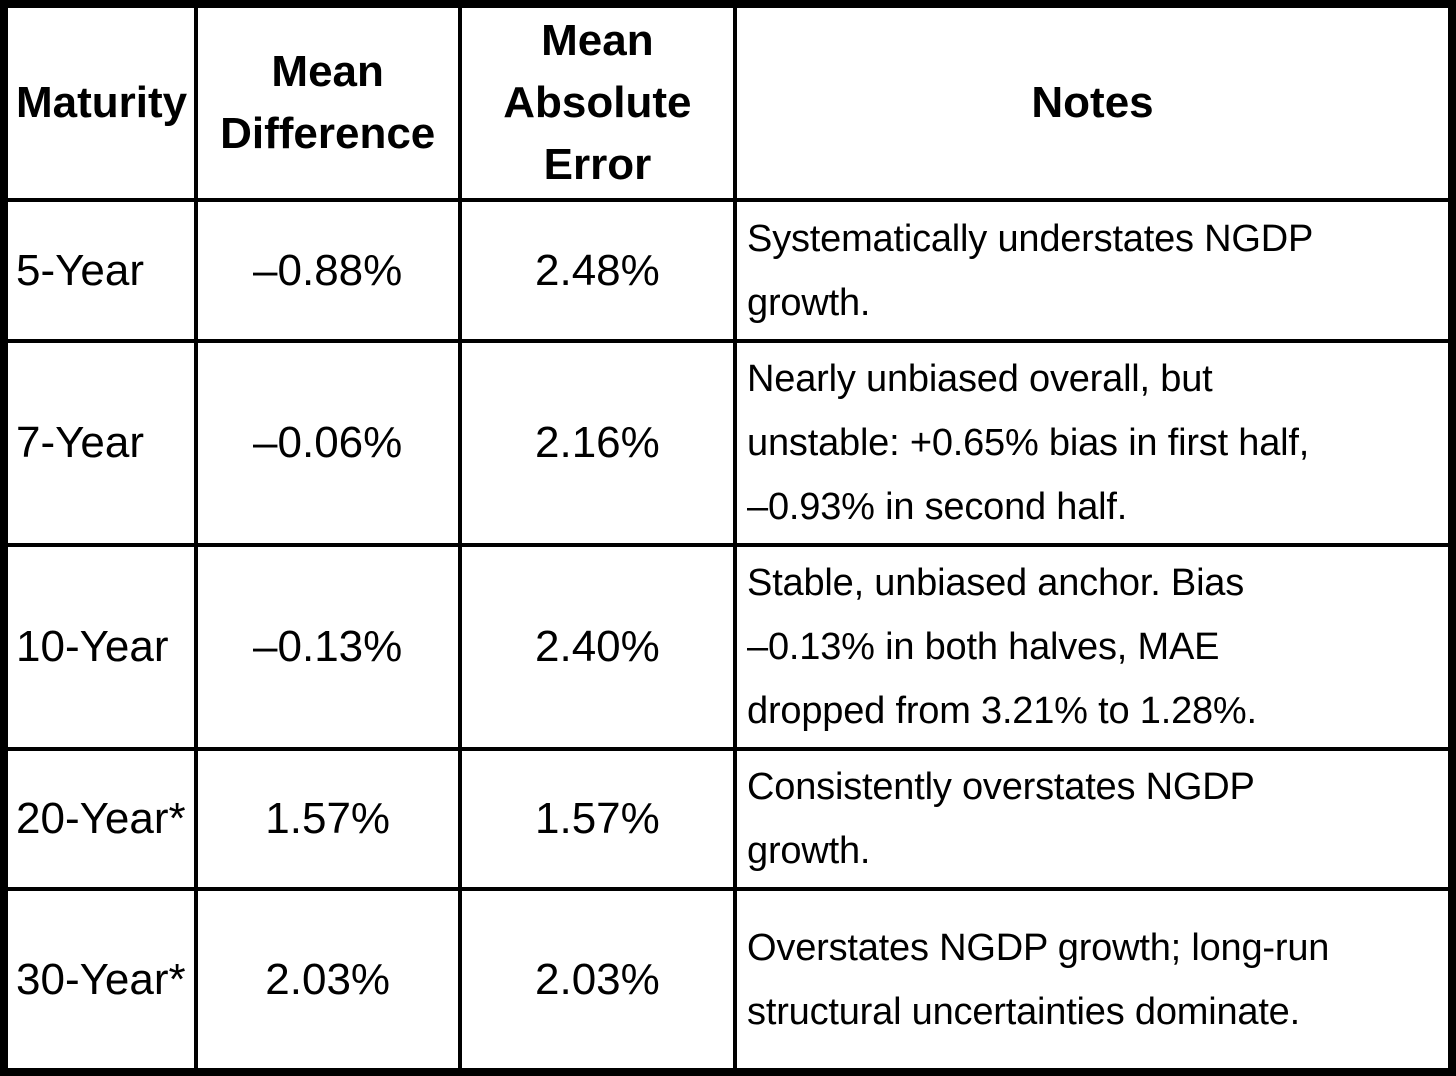 The image size is (1456, 1076). I want to click on cell-mean-absolute-error: 1.57%, so click(597, 819).